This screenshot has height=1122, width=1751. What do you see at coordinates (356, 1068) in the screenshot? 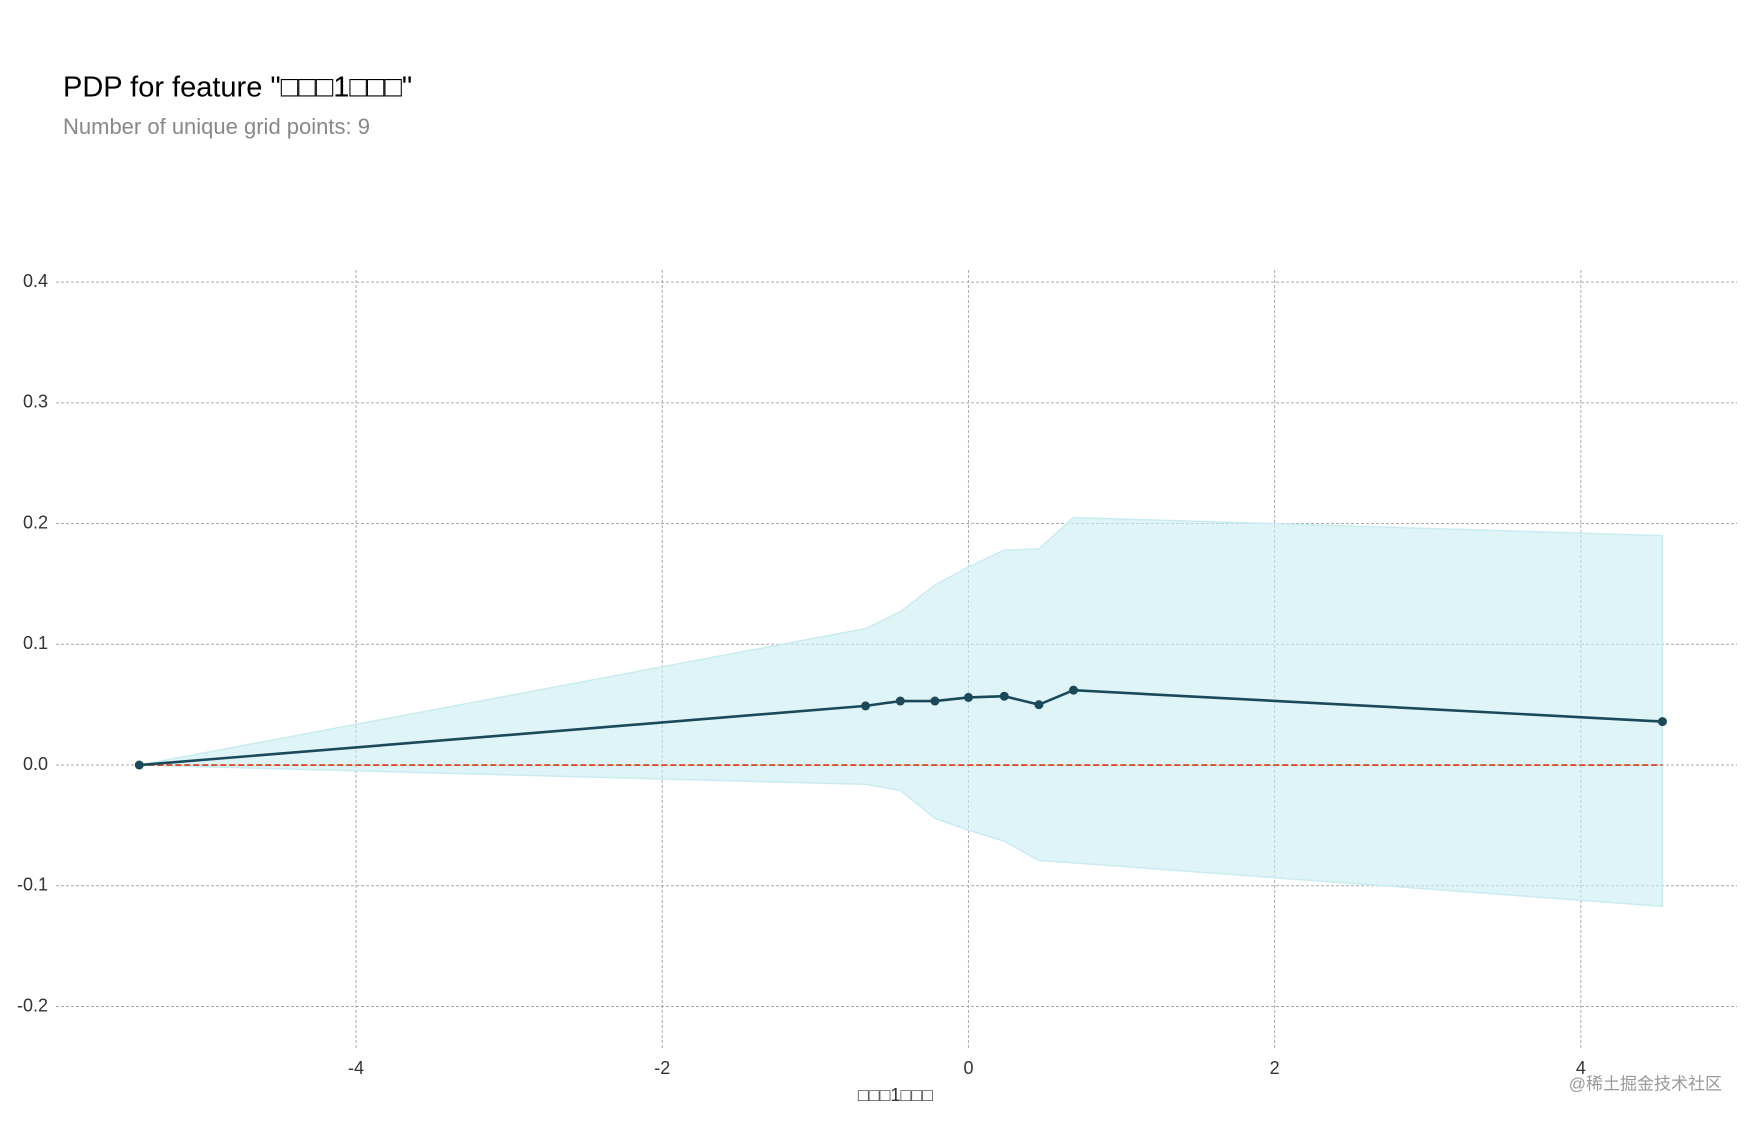
I see `x-tick-label: -4` at bounding box center [356, 1068].